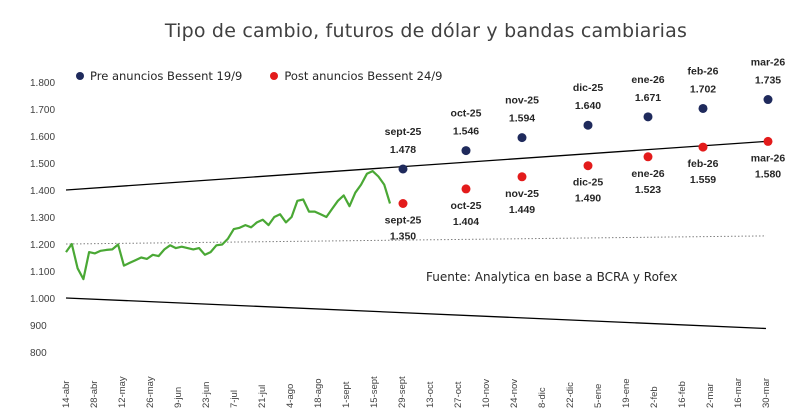 The width and height of the screenshot is (800, 414). What do you see at coordinates (514, 393) in the screenshot?
I see `x-tick-label: 24-nov` at bounding box center [514, 393].